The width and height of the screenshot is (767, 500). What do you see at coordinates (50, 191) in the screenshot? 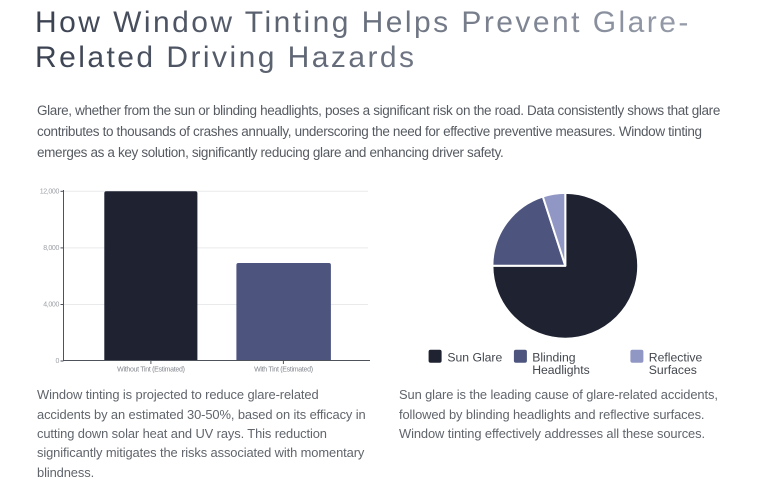
I see `svg-text: 12,000` at bounding box center [50, 191].